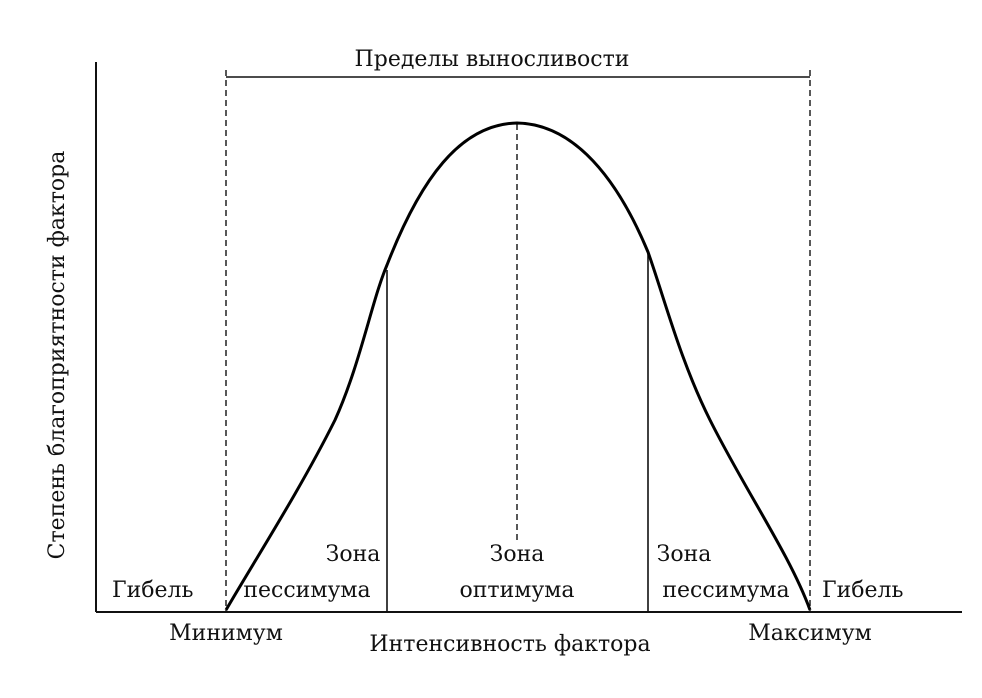 The height and width of the screenshot is (698, 982). What do you see at coordinates (684, 554) in the screenshot?
I see `pessimum-right-line1: Зона` at bounding box center [684, 554].